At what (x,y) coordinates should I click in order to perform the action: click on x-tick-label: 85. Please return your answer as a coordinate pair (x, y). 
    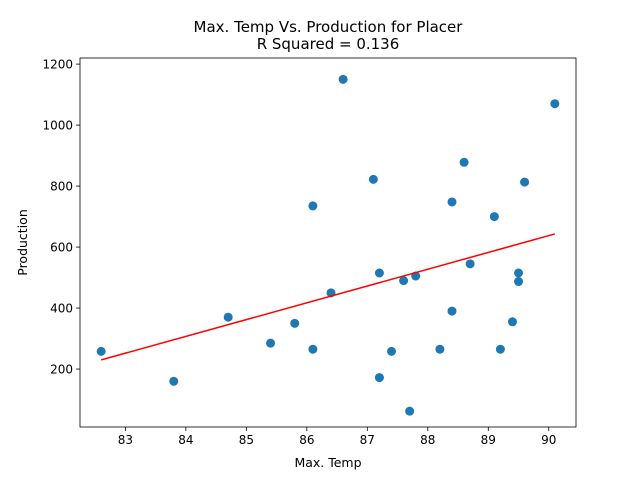
    Looking at the image, I should click on (246, 440).